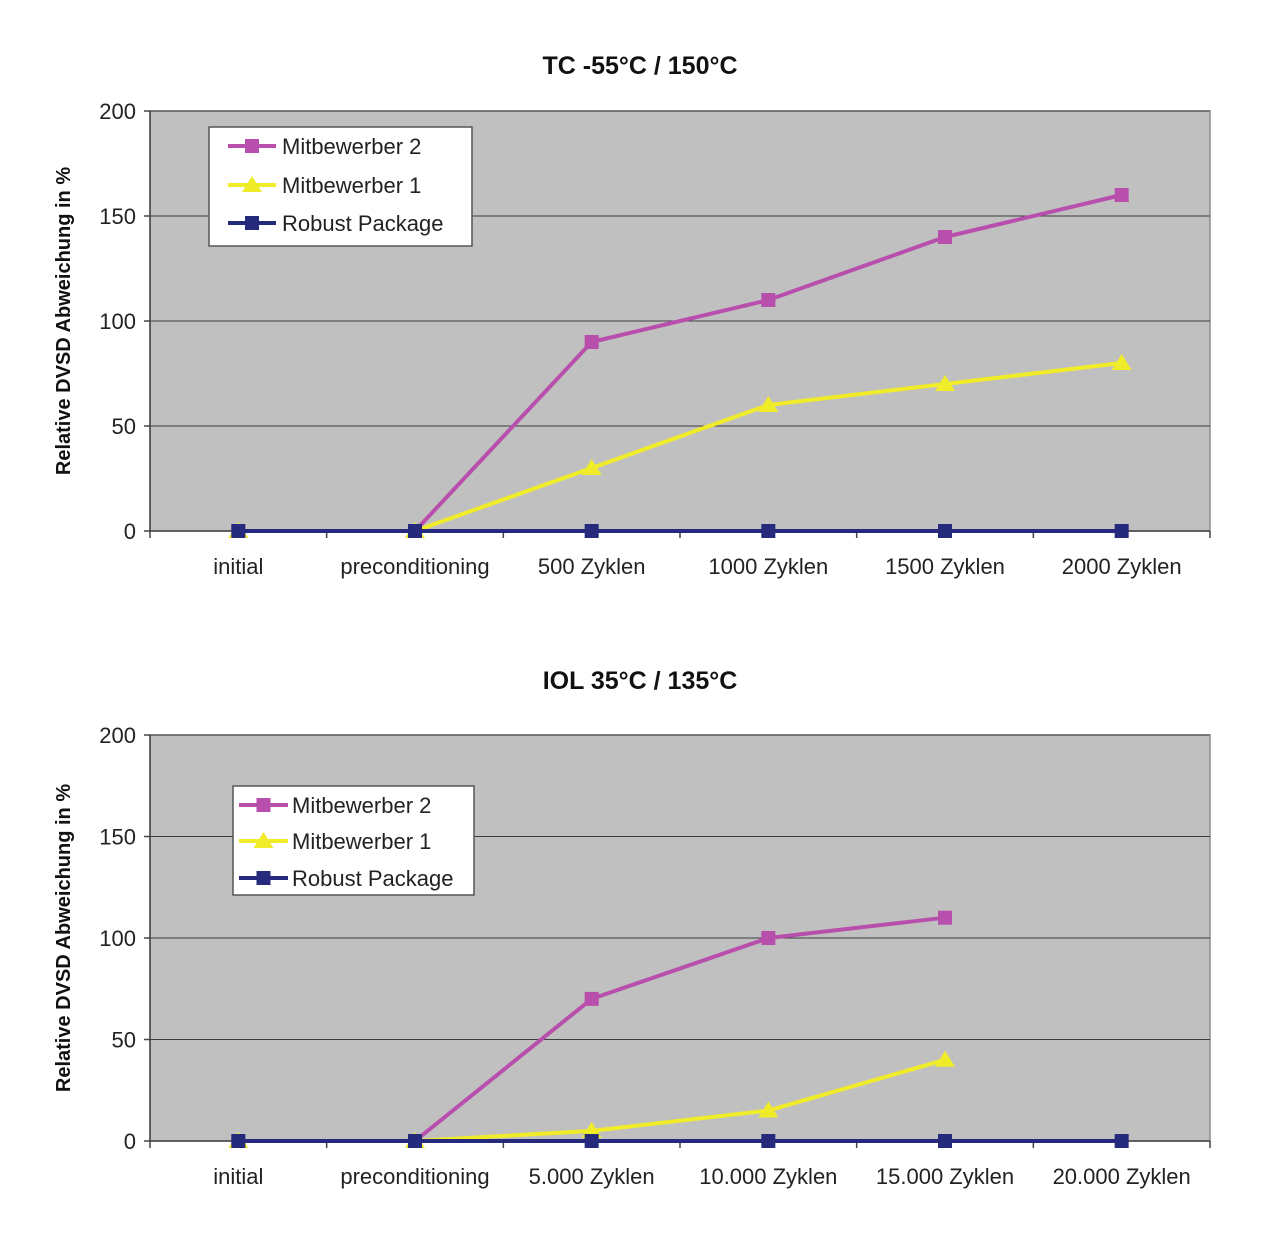 The image size is (1280, 1258). I want to click on x-tick-label: 1000 Zyklen, so click(768, 566).